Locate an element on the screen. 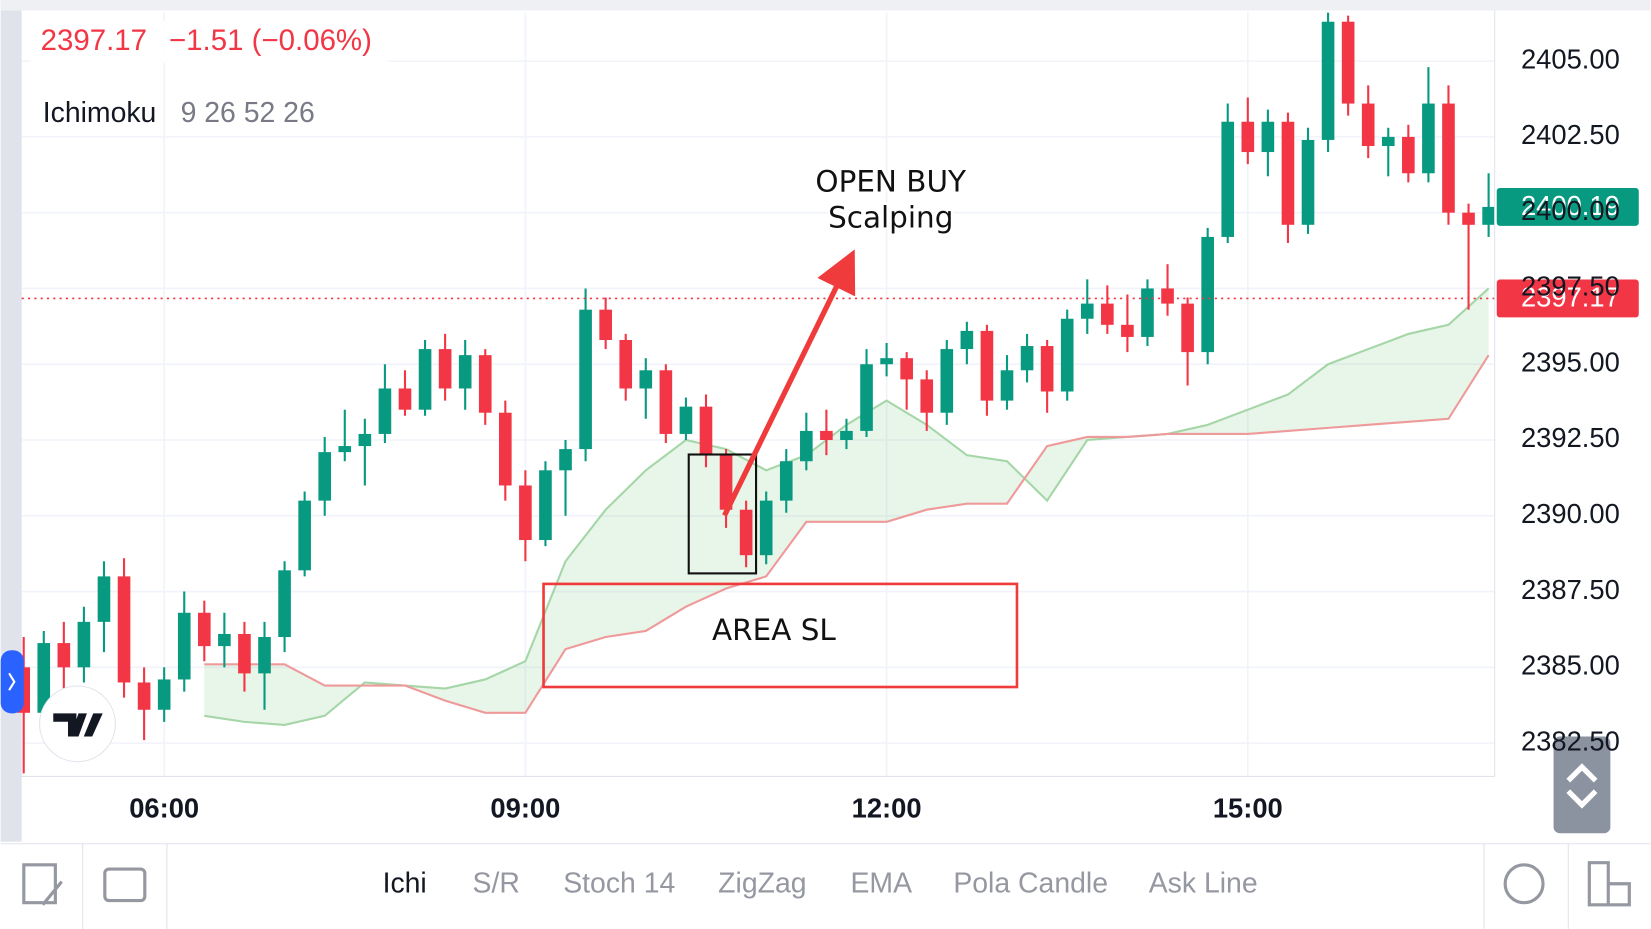 This screenshot has height=929, width=1651. toolbar-item: S/R is located at coordinates (496, 883).